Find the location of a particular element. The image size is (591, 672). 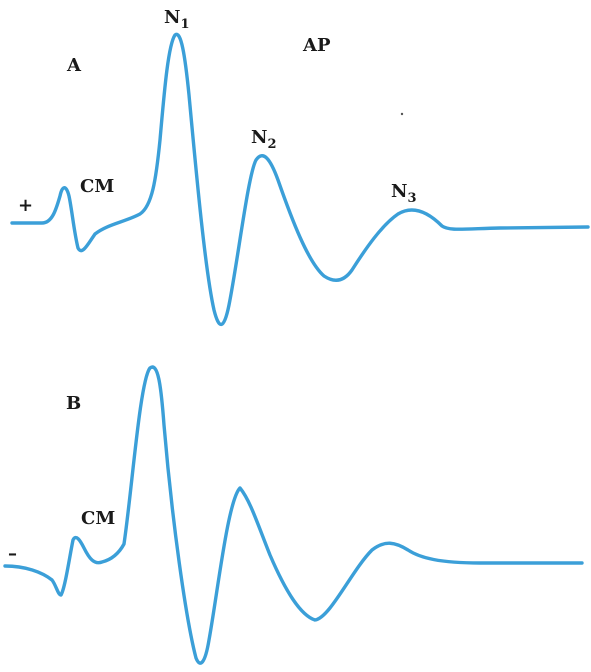

panel-b-cm-label: CM is located at coordinates (98, 518).